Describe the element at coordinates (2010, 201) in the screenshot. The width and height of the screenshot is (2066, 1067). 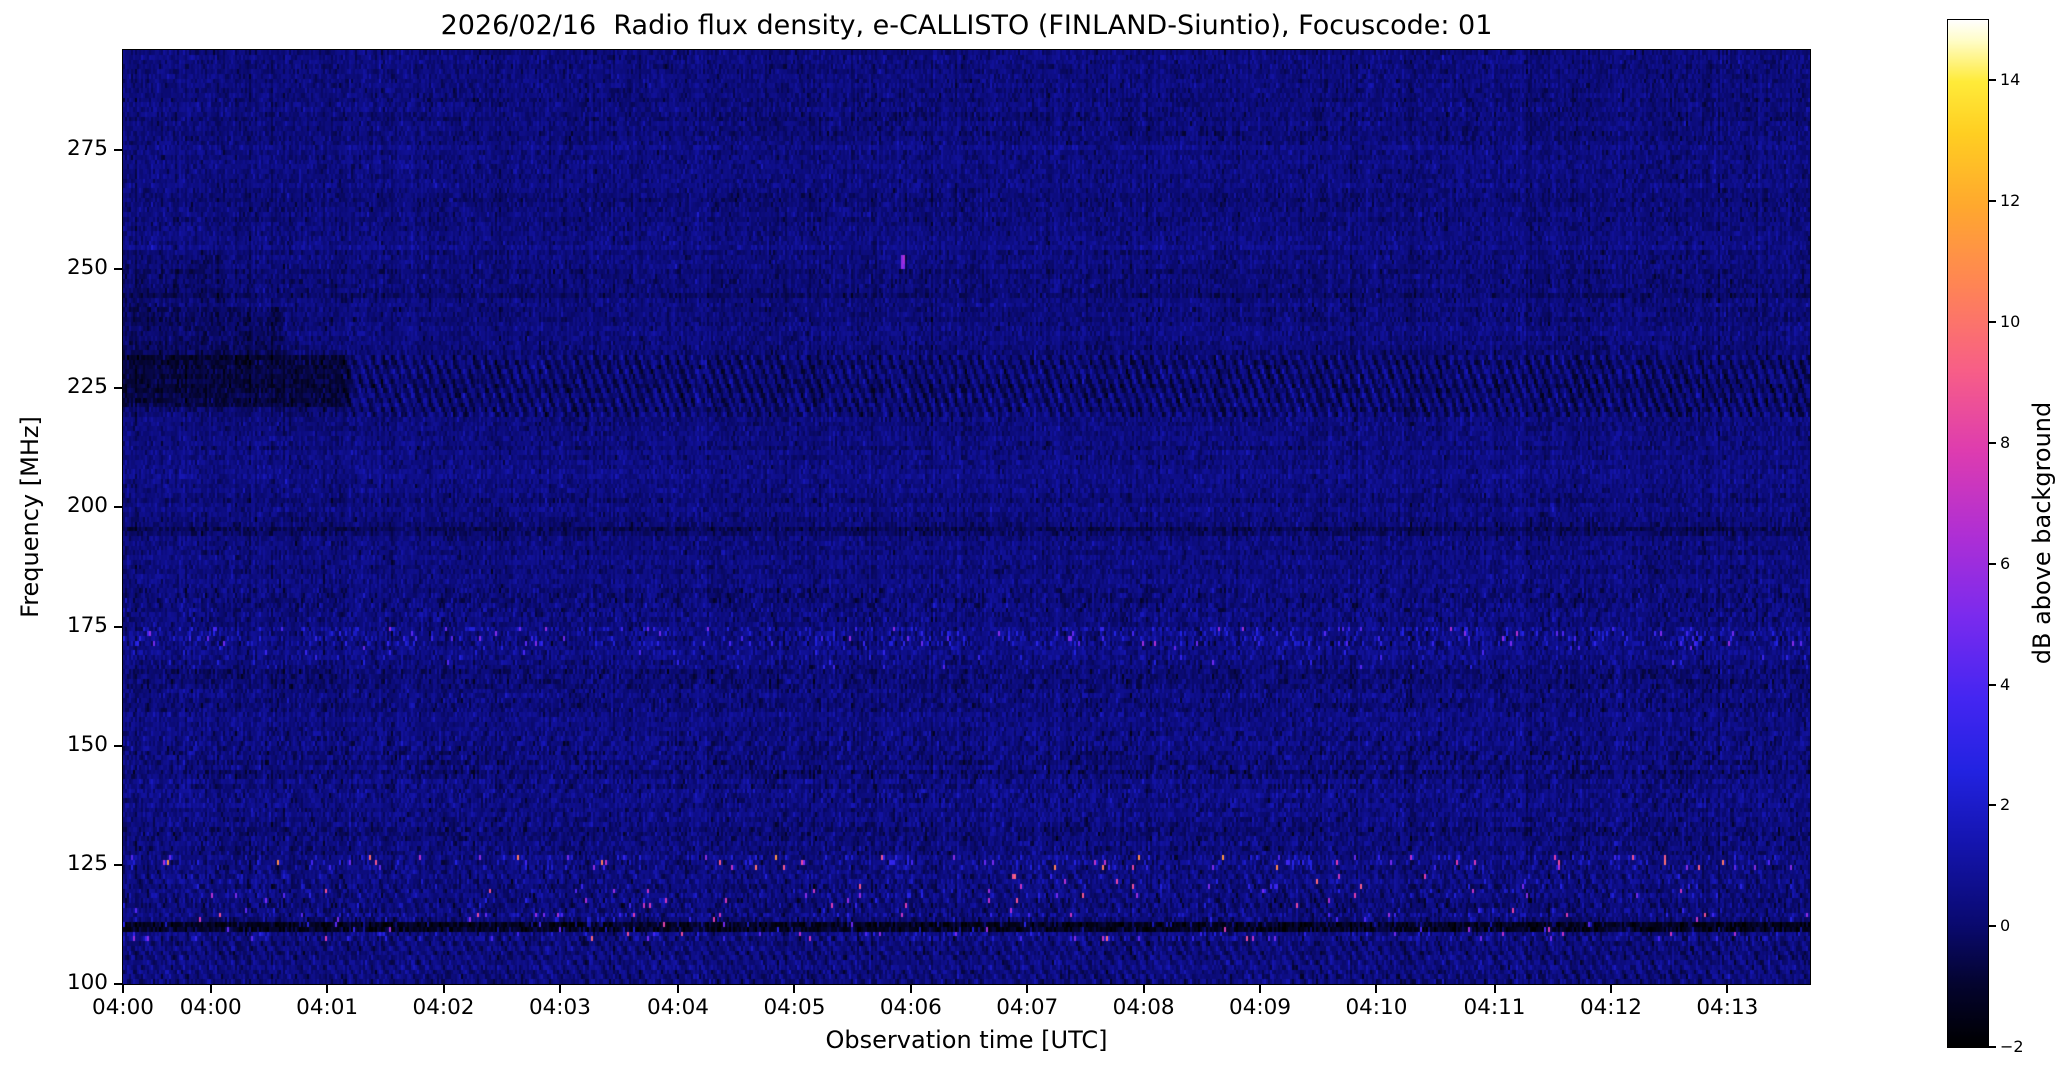
I see `colorbar-tick-label: 12` at that location.